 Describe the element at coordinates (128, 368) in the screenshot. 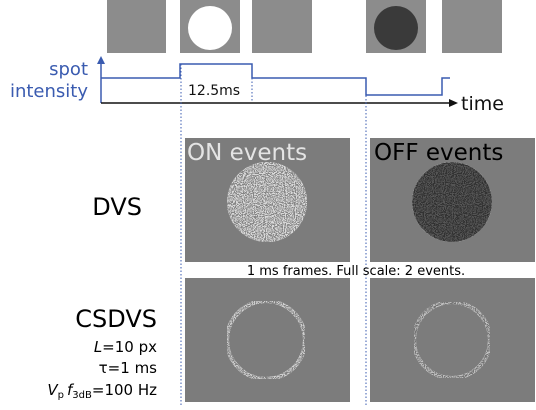

I see `param: τ=1 ms` at that location.